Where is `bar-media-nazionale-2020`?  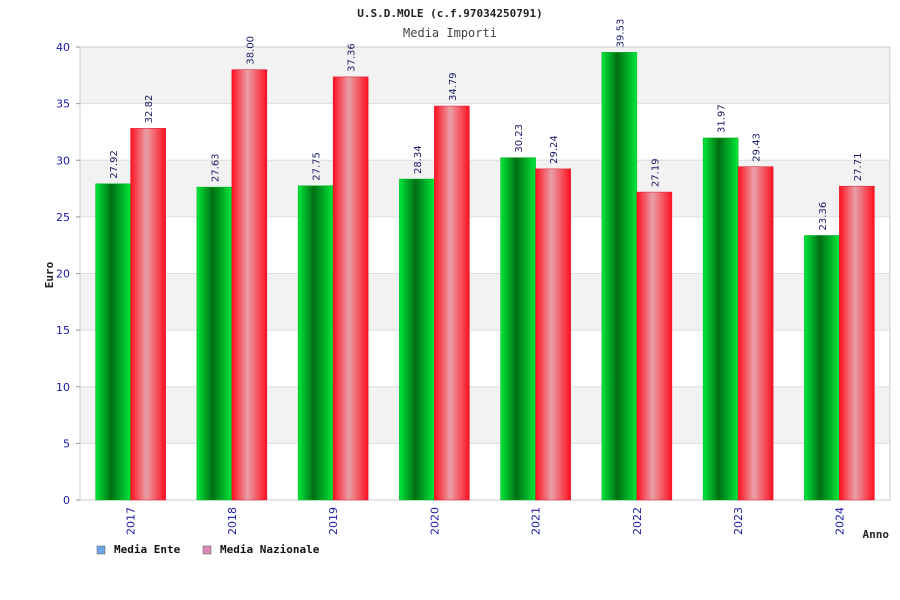
bar-media-nazionale-2020 is located at coordinates (452, 303).